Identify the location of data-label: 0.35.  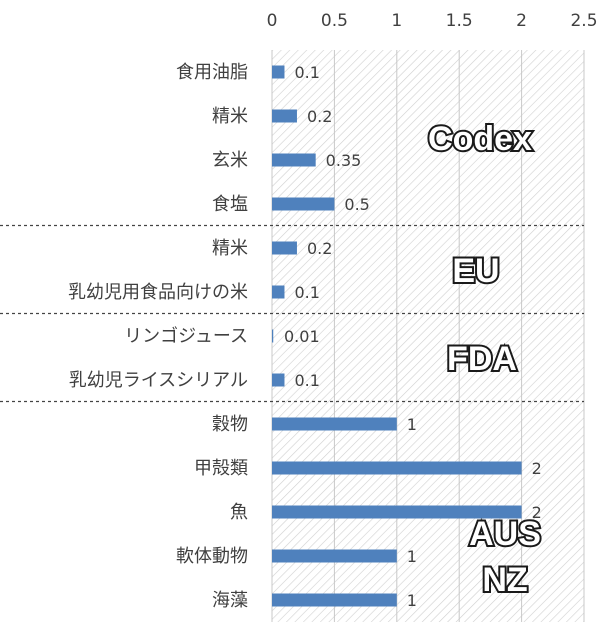
(344, 160).